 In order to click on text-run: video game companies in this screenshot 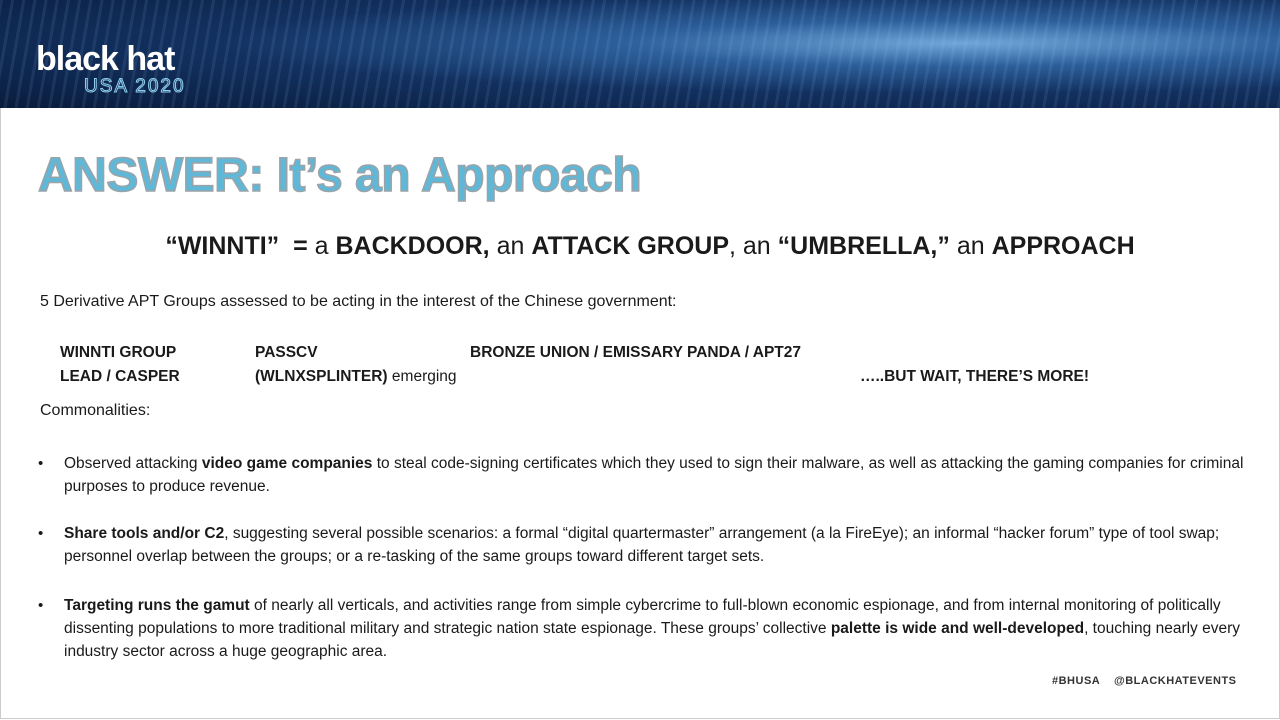, I will do `click(287, 463)`.